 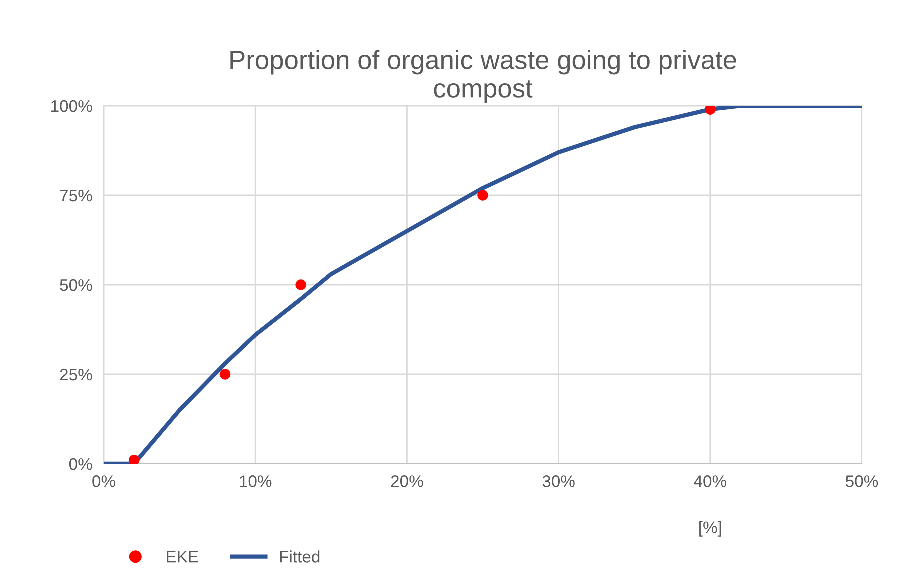 What do you see at coordinates (76, 196) in the screenshot?
I see `y-tick-label: 75%` at bounding box center [76, 196].